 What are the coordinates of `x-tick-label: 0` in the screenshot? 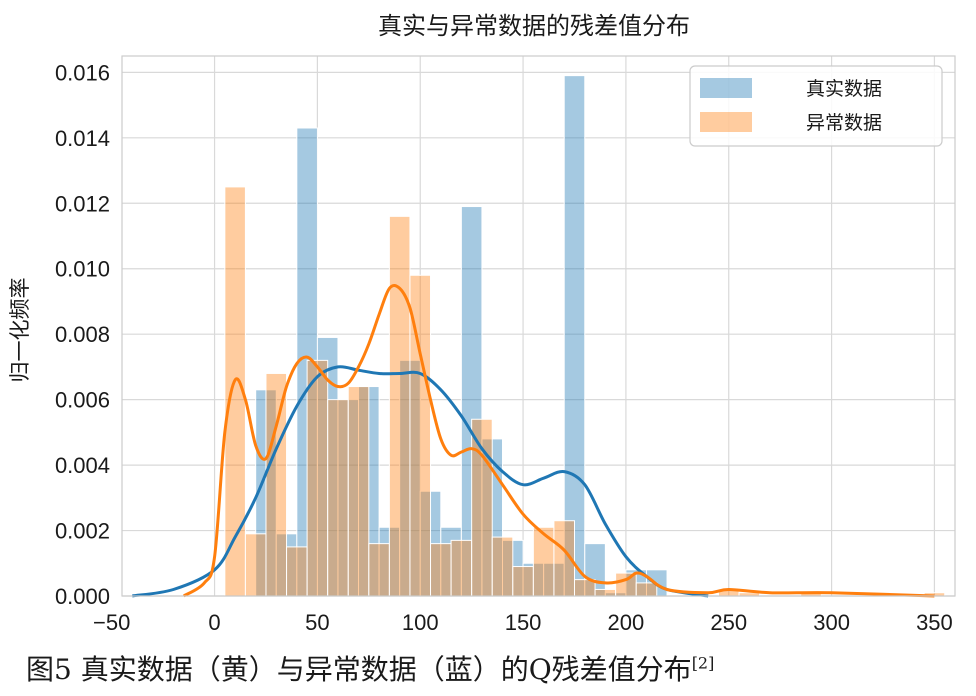 It's located at (214, 622).